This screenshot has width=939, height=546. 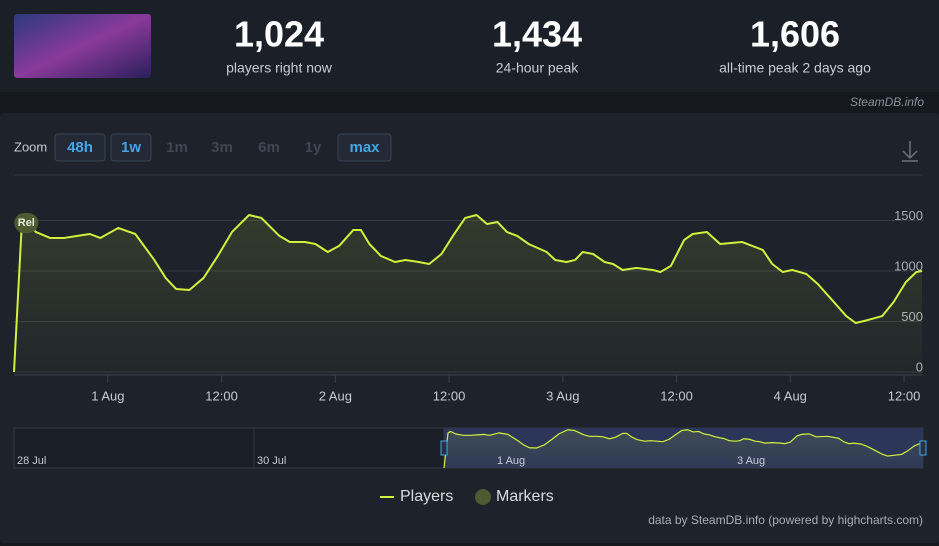 What do you see at coordinates (790, 395) in the screenshot?
I see `x-tick-label: 4 Aug` at bounding box center [790, 395].